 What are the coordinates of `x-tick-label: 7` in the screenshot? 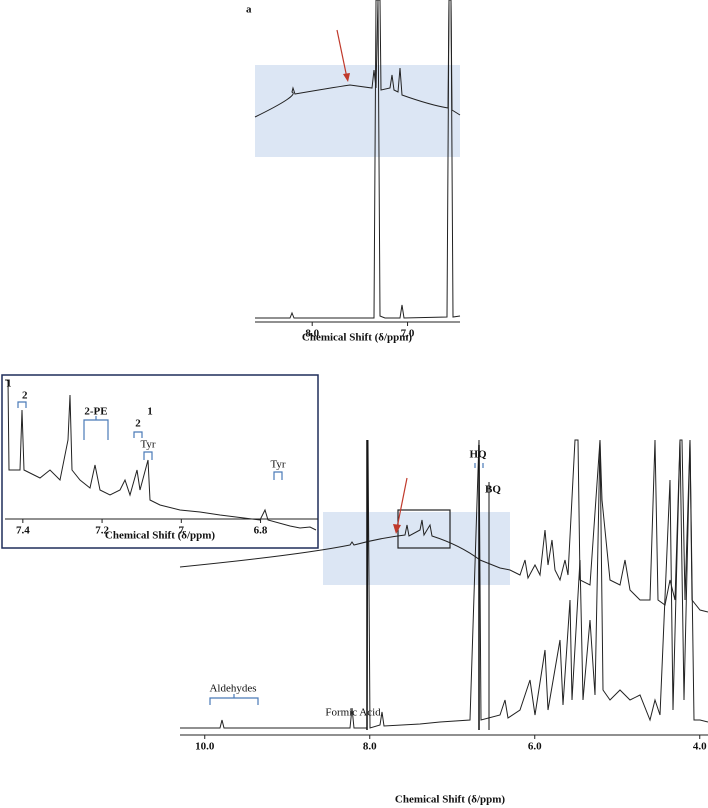 It's located at (182, 531).